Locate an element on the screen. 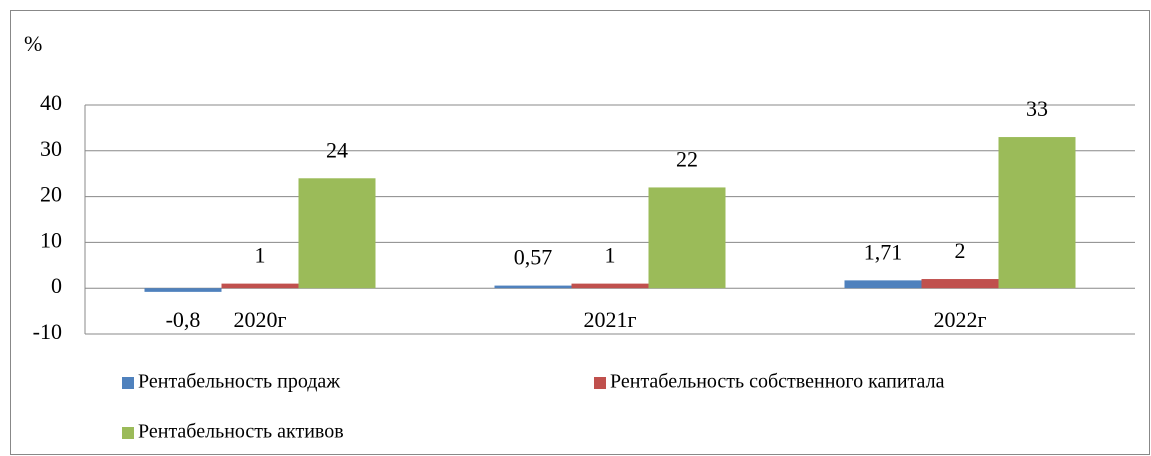 The height and width of the screenshot is (456, 1151). x-tick-label: 2020г is located at coordinates (259, 319).